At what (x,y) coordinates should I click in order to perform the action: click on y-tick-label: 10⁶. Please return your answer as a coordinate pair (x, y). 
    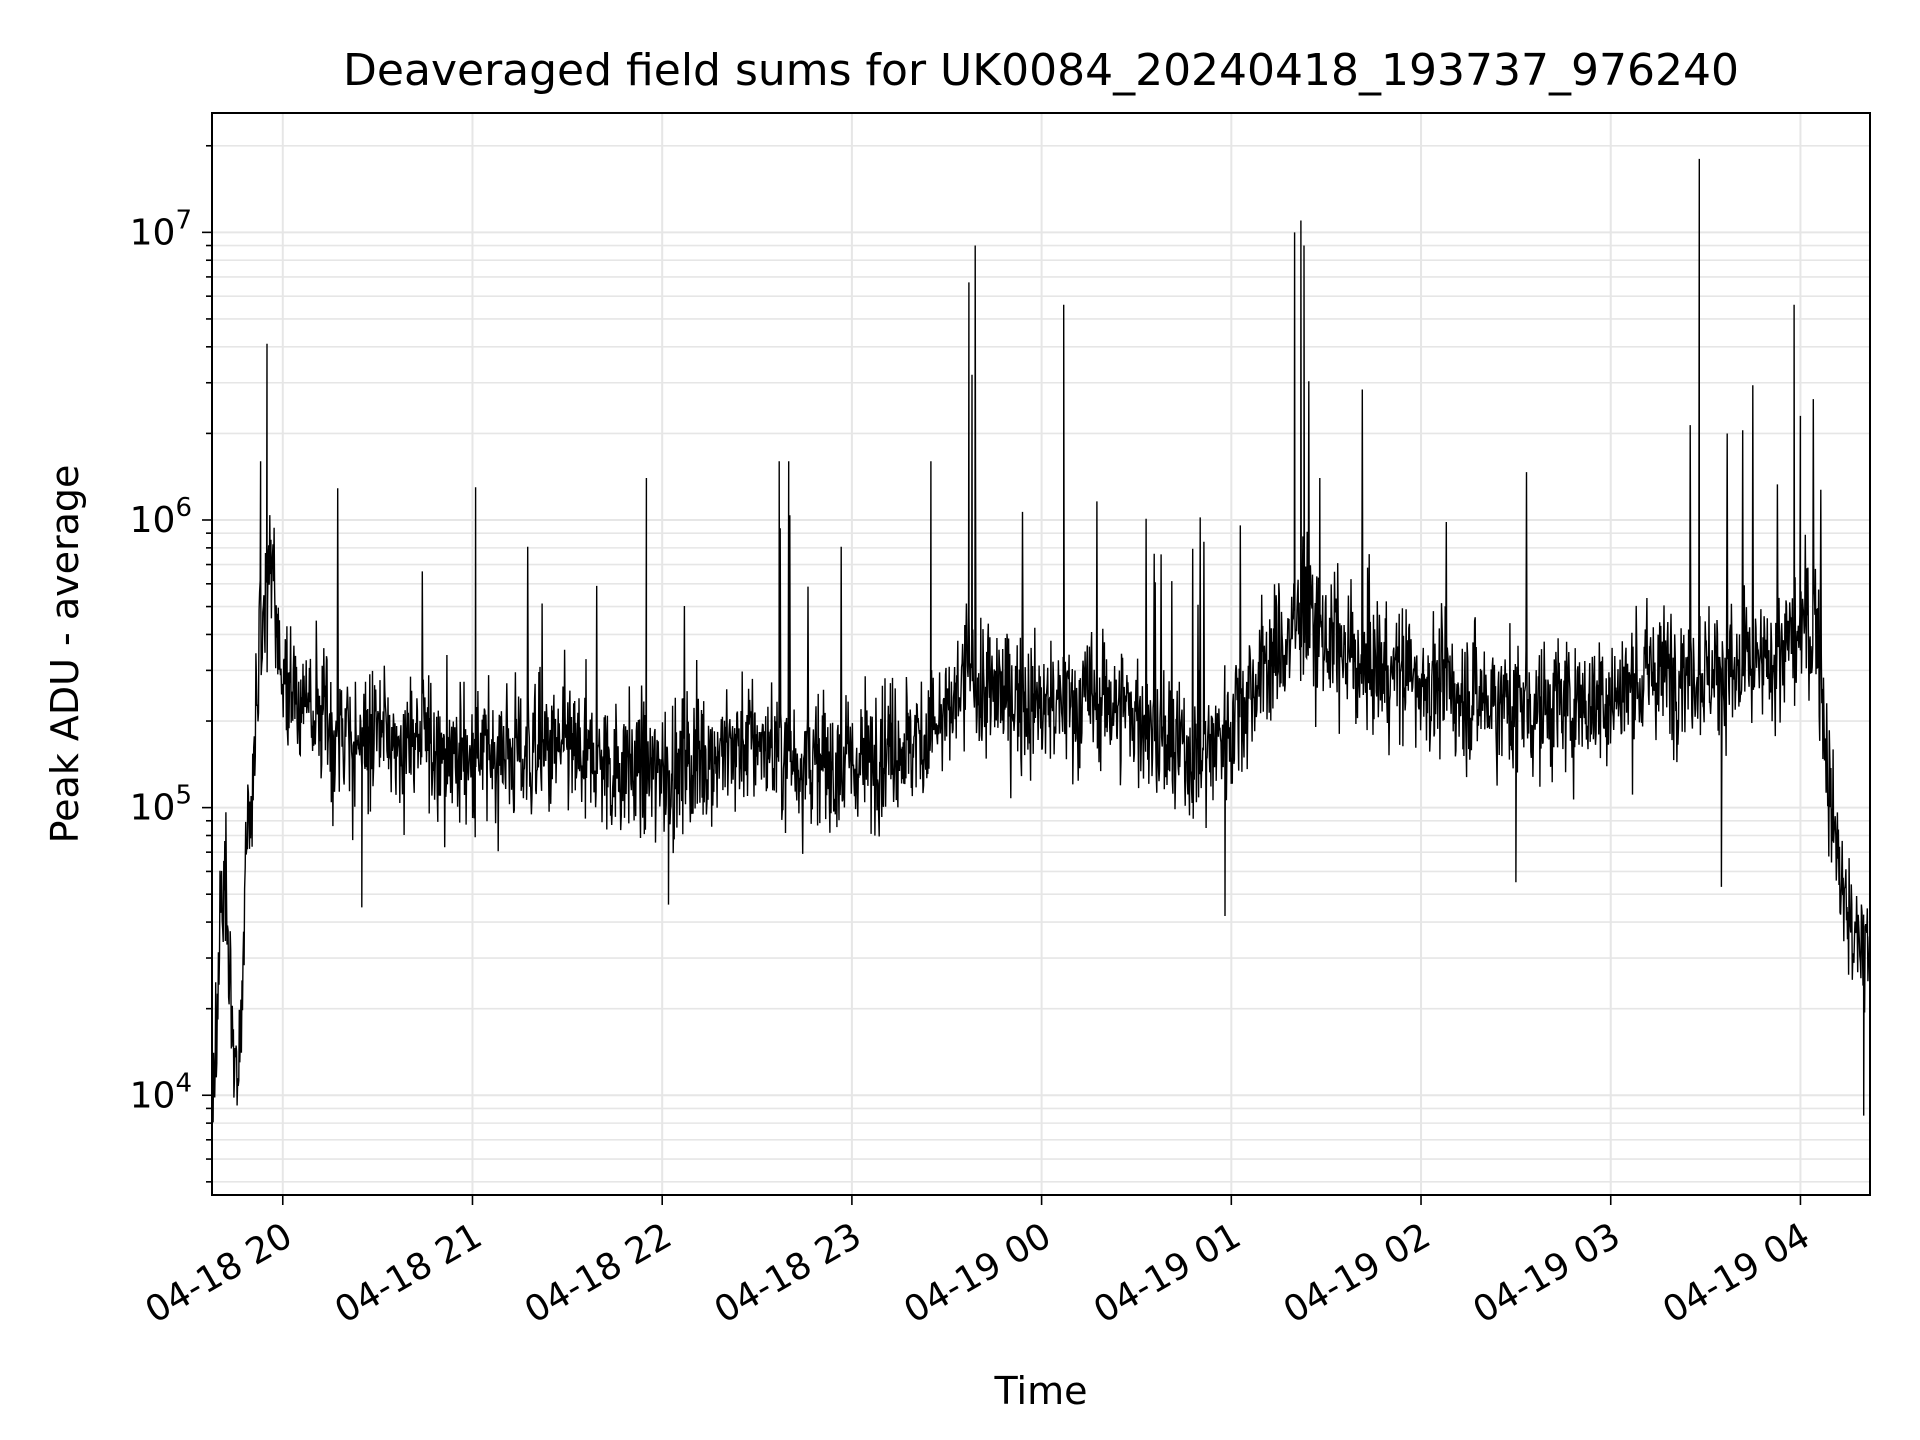
    Looking at the image, I should click on (161, 517).